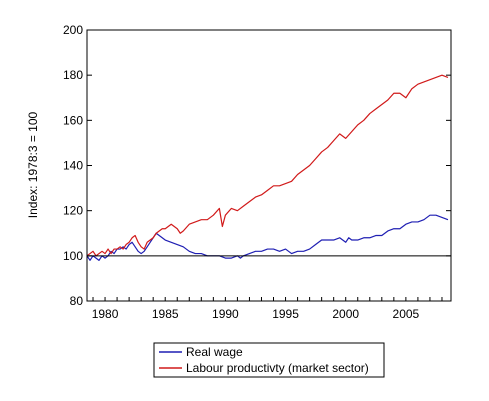  Describe the element at coordinates (73, 120) in the screenshot. I see `y-tick-label: 160` at that location.